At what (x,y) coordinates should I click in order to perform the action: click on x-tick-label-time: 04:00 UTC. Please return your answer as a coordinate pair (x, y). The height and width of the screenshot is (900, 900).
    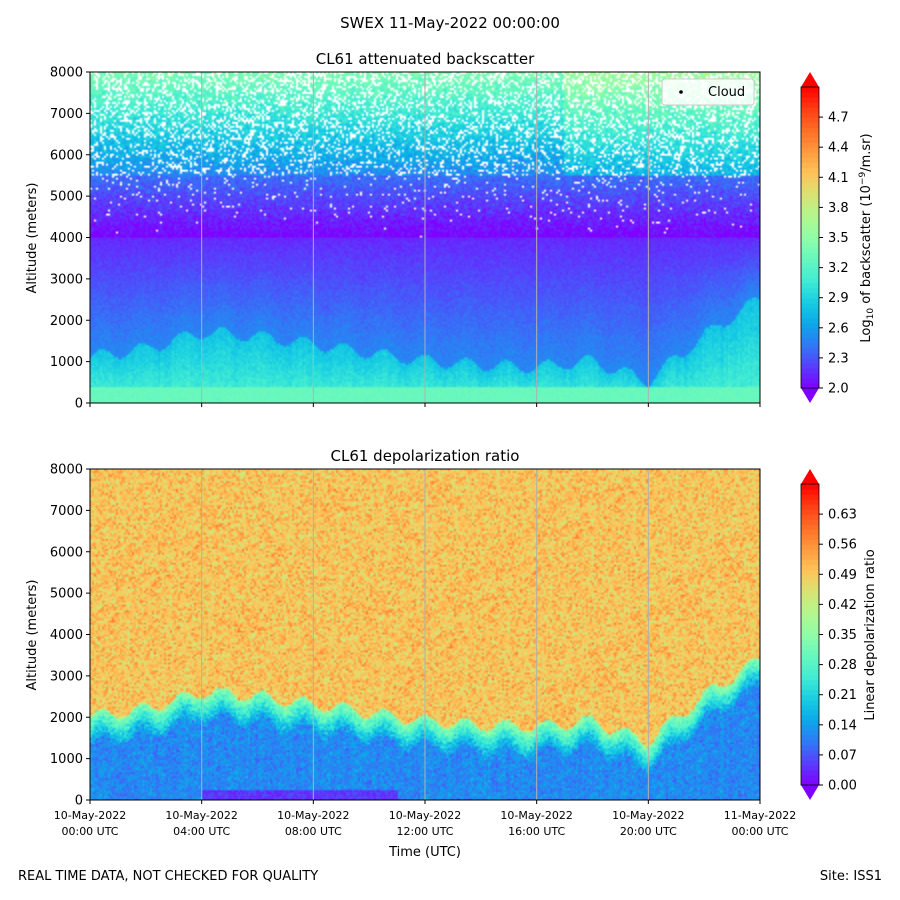
    Looking at the image, I should click on (201, 831).